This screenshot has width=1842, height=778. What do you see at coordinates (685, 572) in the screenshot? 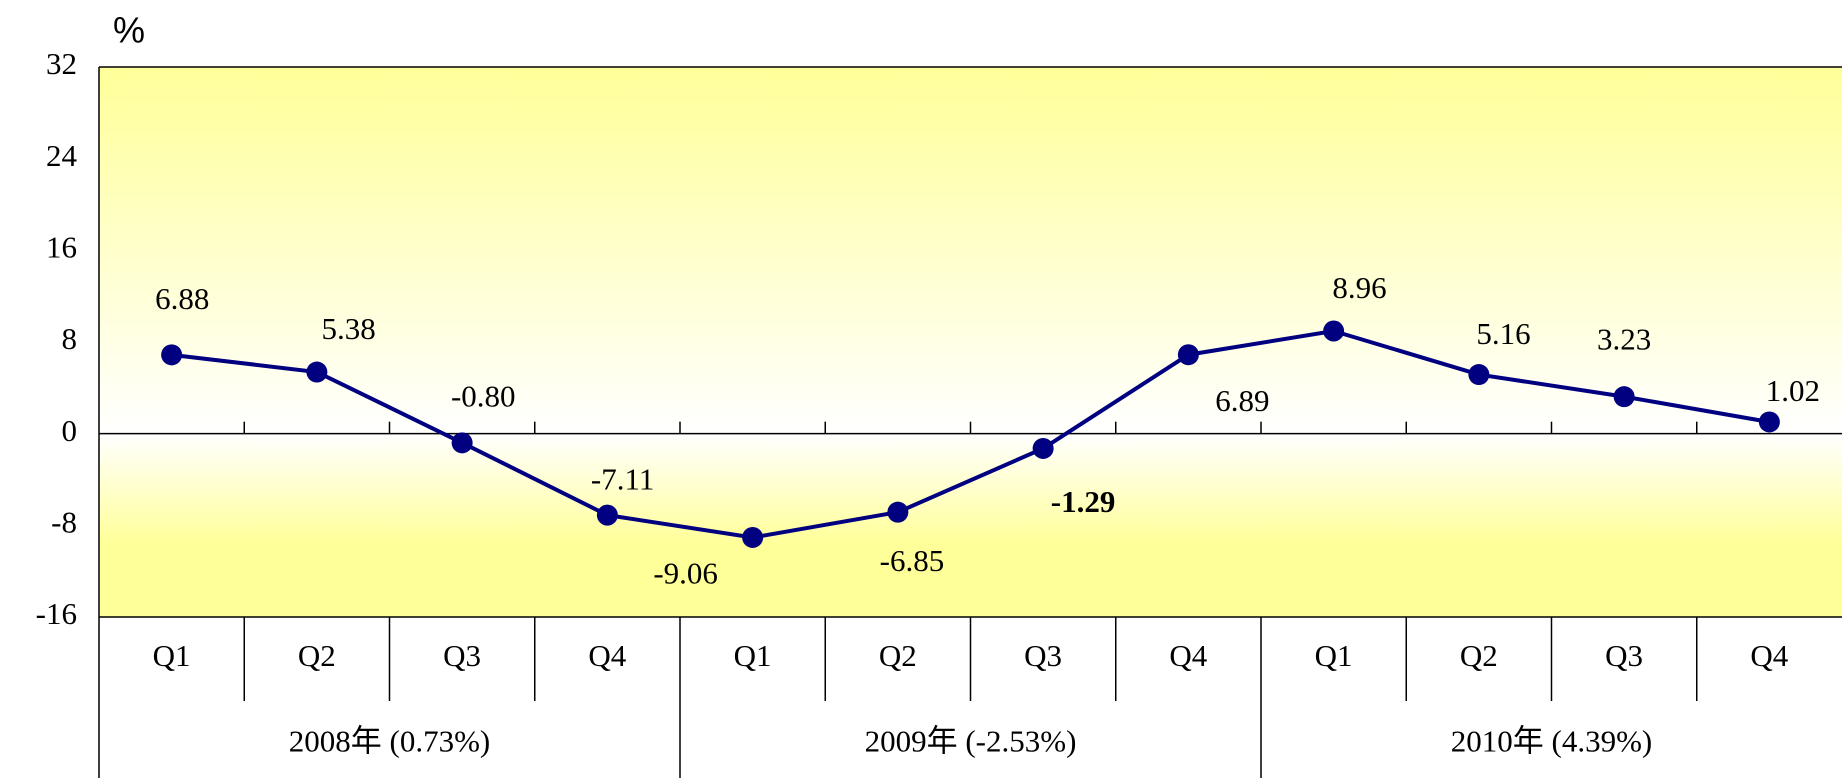
I see `data-label: -9.06` at bounding box center [685, 572].